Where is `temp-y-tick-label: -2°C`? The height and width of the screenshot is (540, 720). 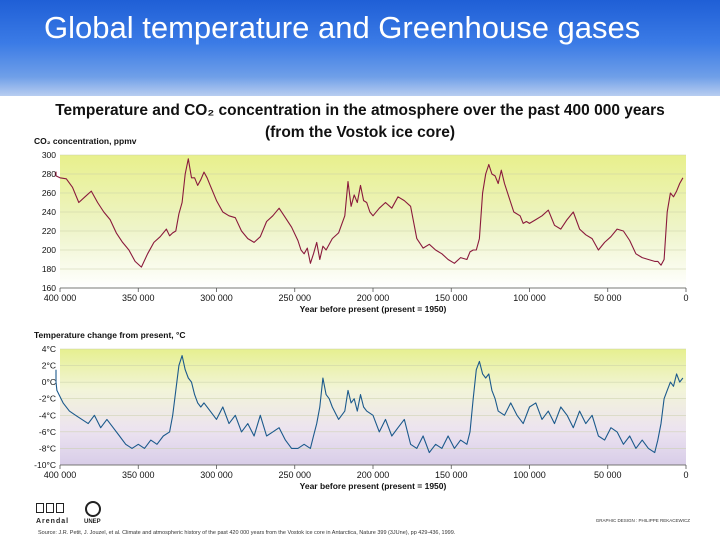 temp-y-tick-label: -2°C is located at coordinates (47, 399).